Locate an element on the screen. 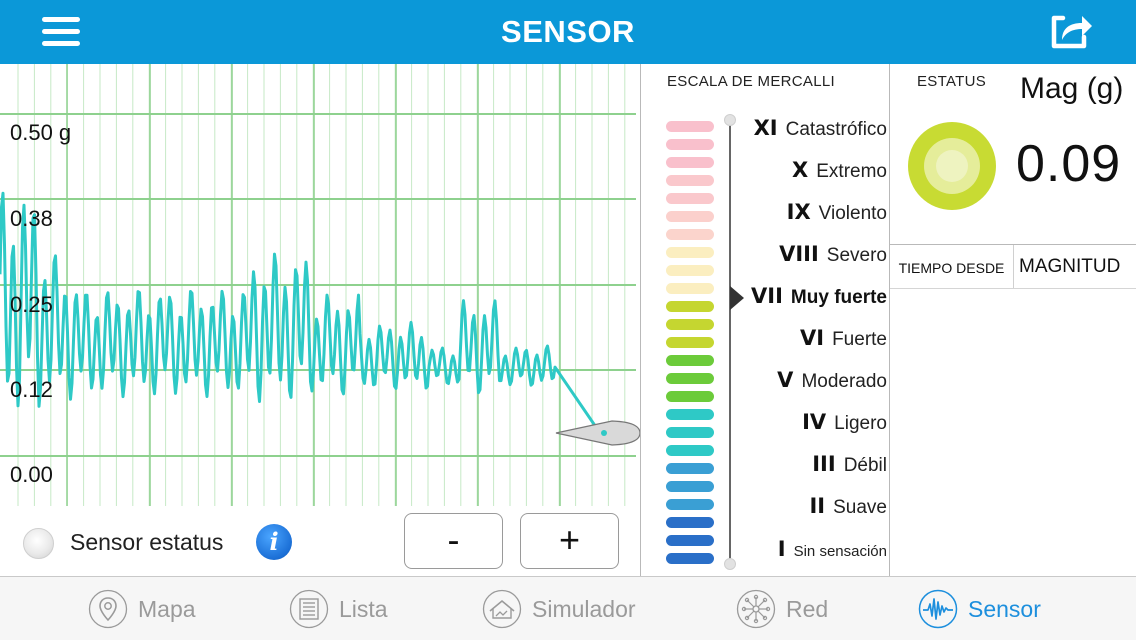  share-icon is located at coordinates (1071, 32).